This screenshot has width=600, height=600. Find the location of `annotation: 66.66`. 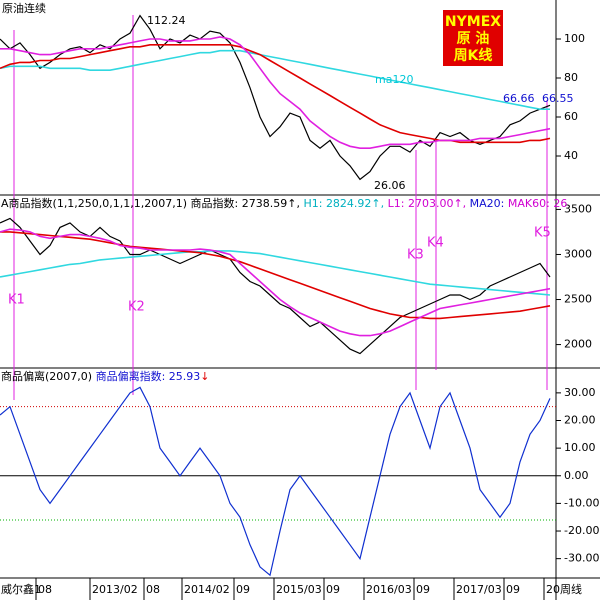

annotation: 66.66 is located at coordinates (519, 98).